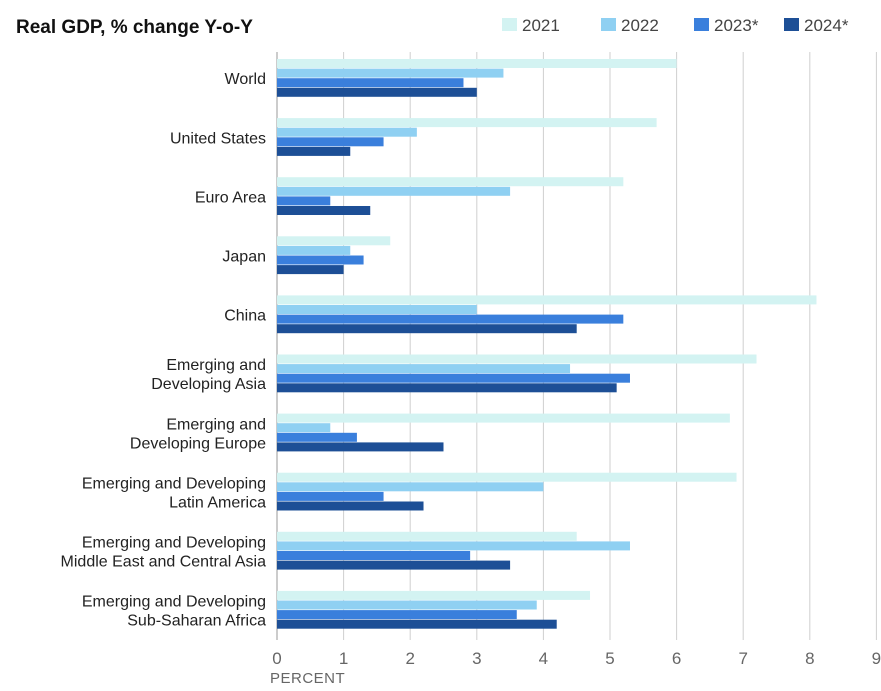  Describe the element at coordinates (608, 24) in the screenshot. I see `legend-swatch-2022` at that location.